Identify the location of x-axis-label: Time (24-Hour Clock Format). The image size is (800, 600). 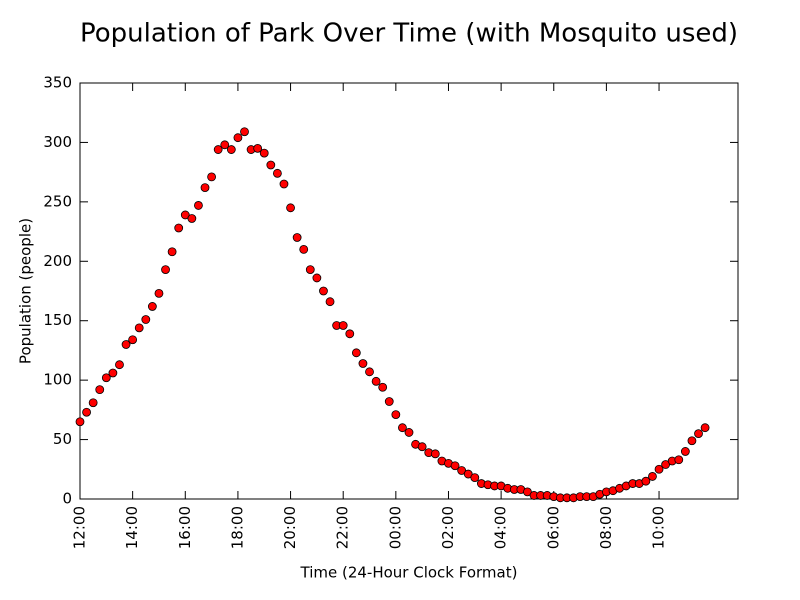
(409, 573).